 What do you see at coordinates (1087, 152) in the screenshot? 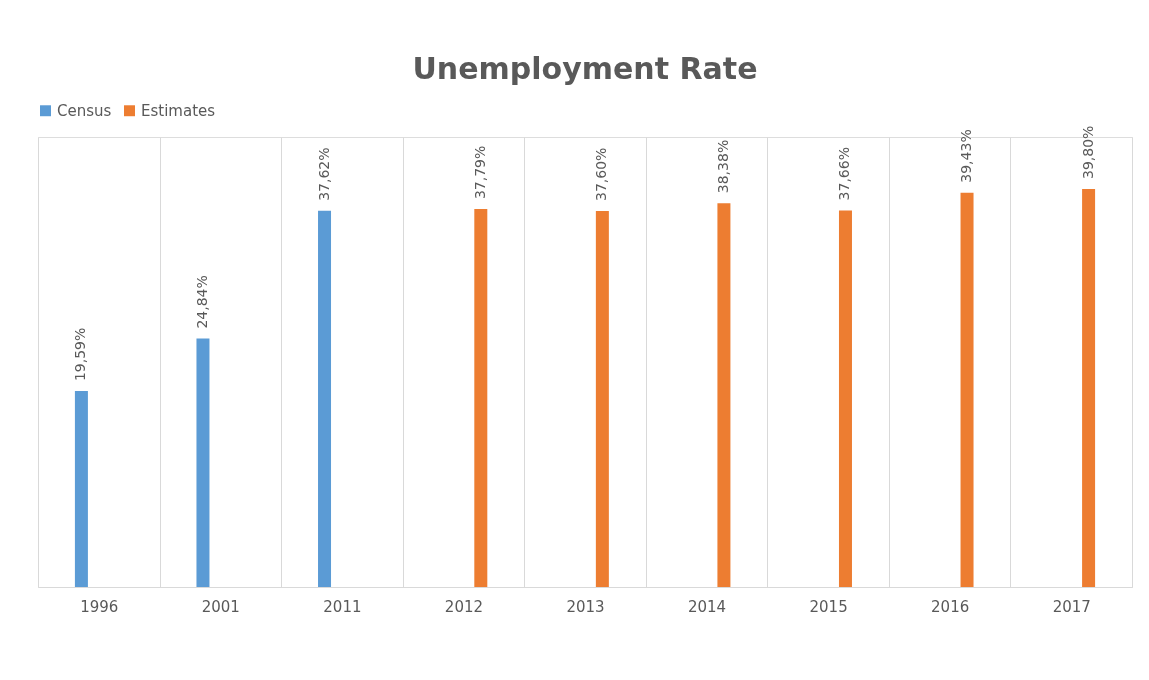
I see `data-label: 39,80%` at bounding box center [1087, 152].